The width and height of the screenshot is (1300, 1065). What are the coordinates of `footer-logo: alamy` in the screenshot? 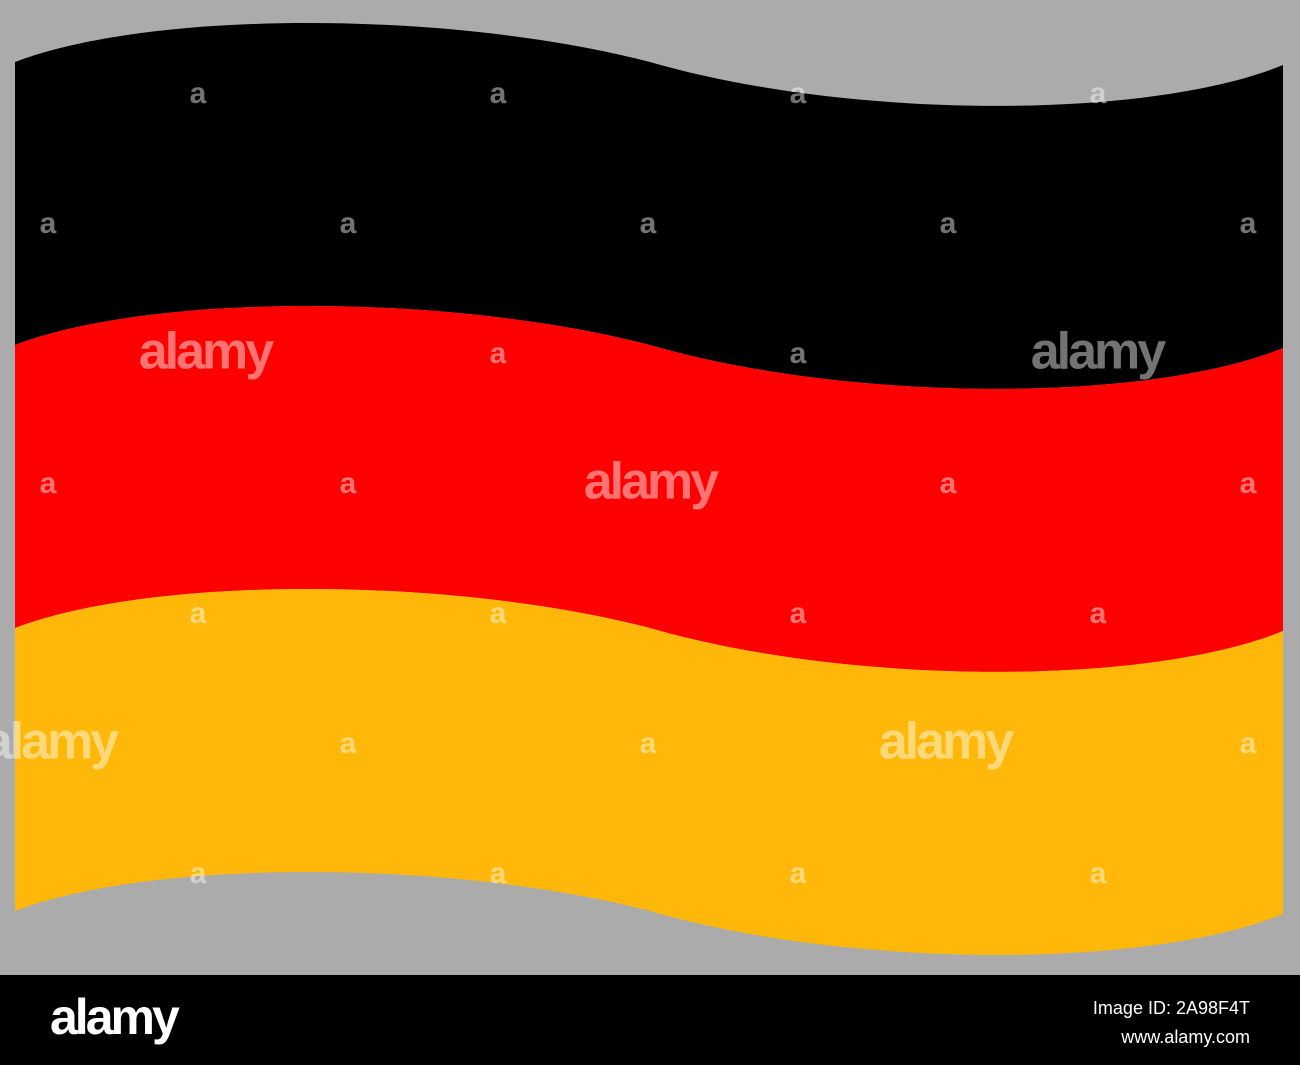 It's located at (115, 1017).